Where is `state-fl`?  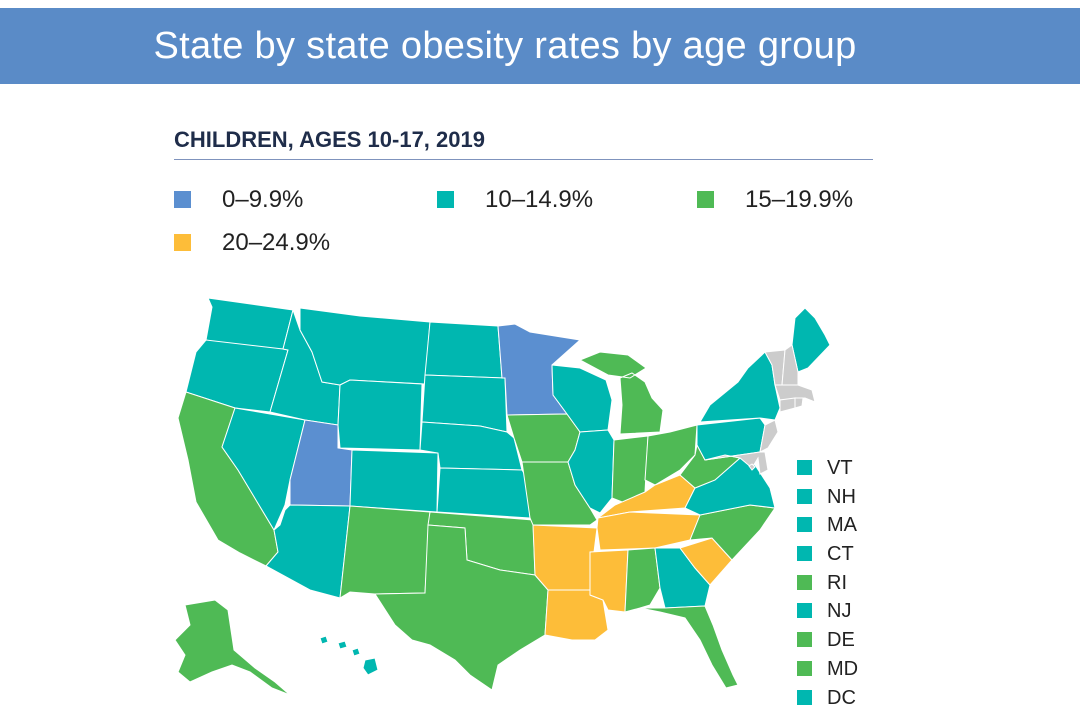 state-fl is located at coordinates (689, 647).